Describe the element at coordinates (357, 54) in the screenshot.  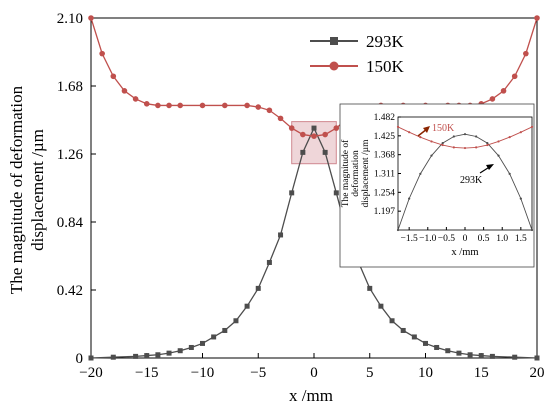
I see `legend: 293K 150K` at that location.